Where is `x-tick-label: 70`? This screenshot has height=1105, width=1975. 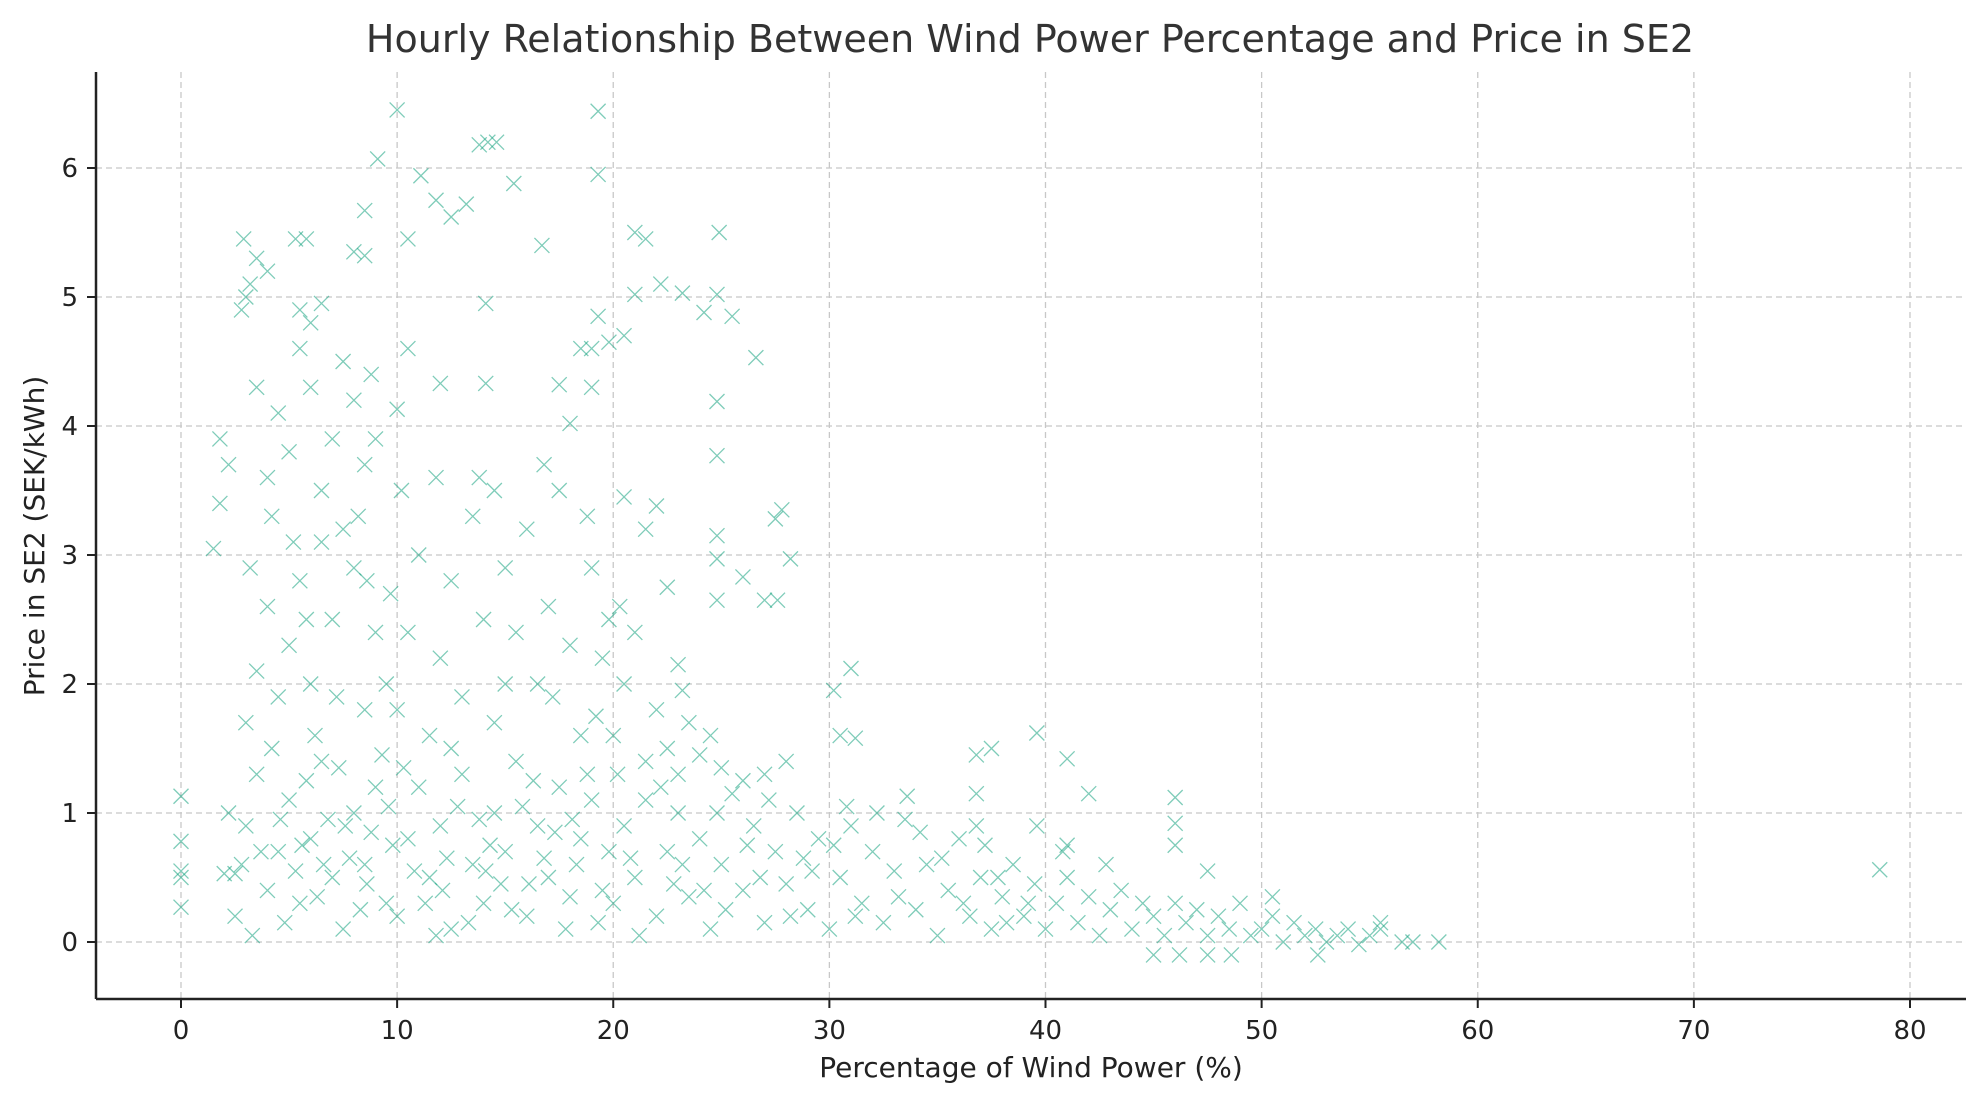
x-tick-label: 70 is located at coordinates (1693, 1031).